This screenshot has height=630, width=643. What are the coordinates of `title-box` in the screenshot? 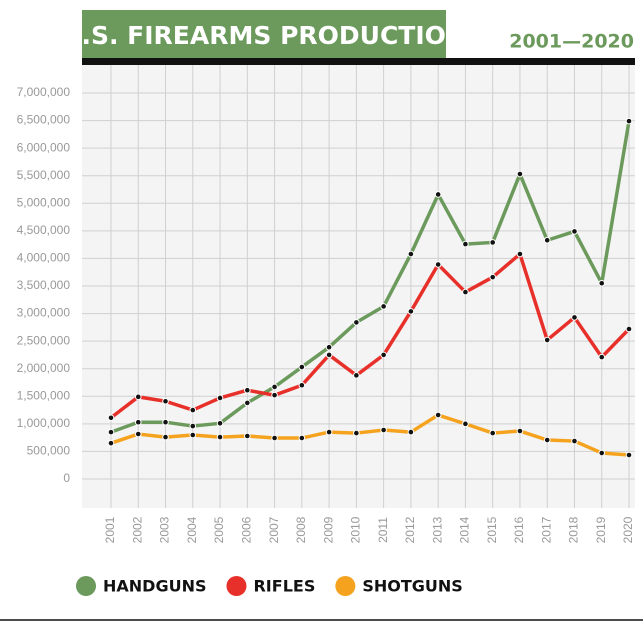 It's located at (264, 35).